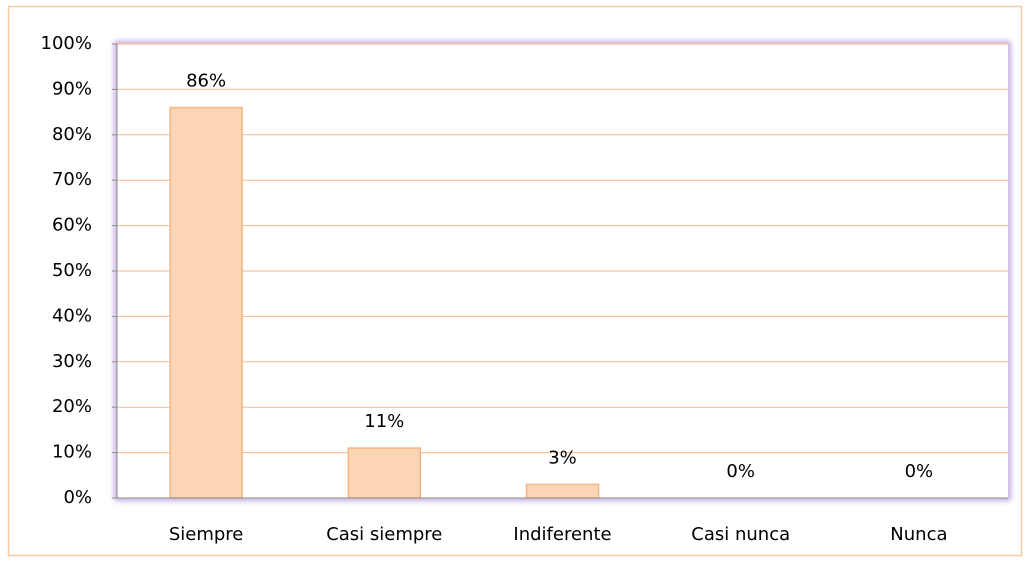 Image resolution: width=1030 pixels, height=562 pixels. Describe the element at coordinates (72, 225) in the screenshot. I see `y-tick-label: 60%` at that location.